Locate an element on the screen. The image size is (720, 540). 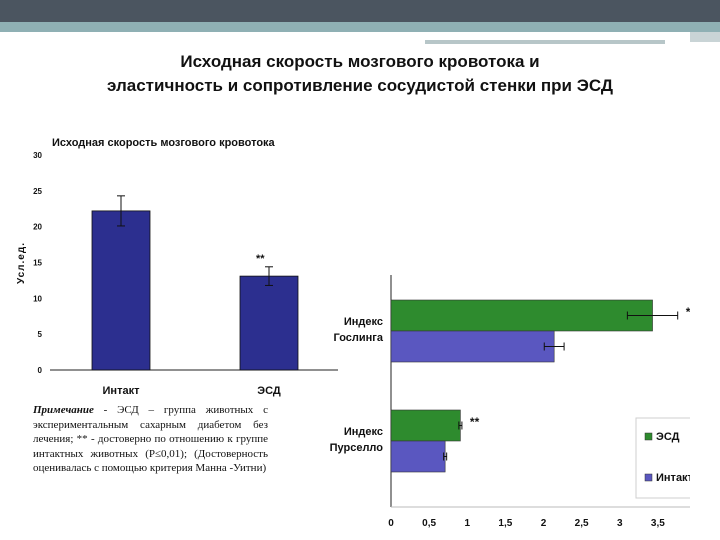
y-tick-label: 5 is located at coordinates (40, 334).